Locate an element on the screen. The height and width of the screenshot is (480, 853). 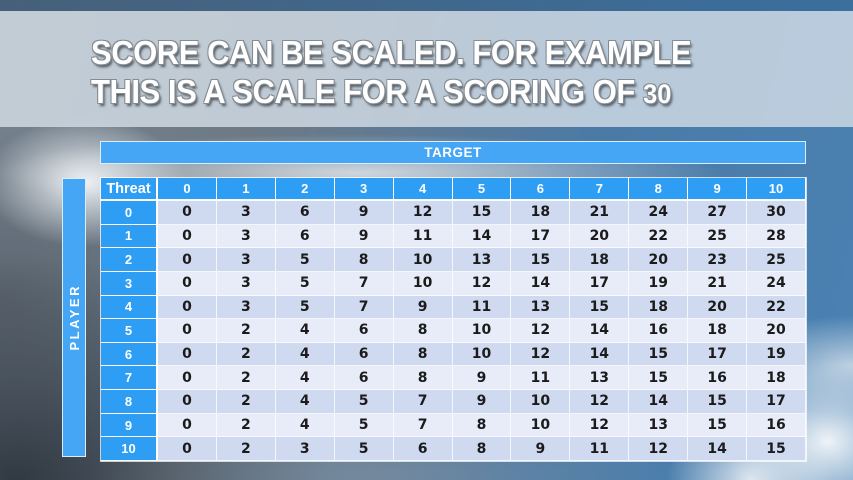
column-header-8: 8 is located at coordinates (659, 189).